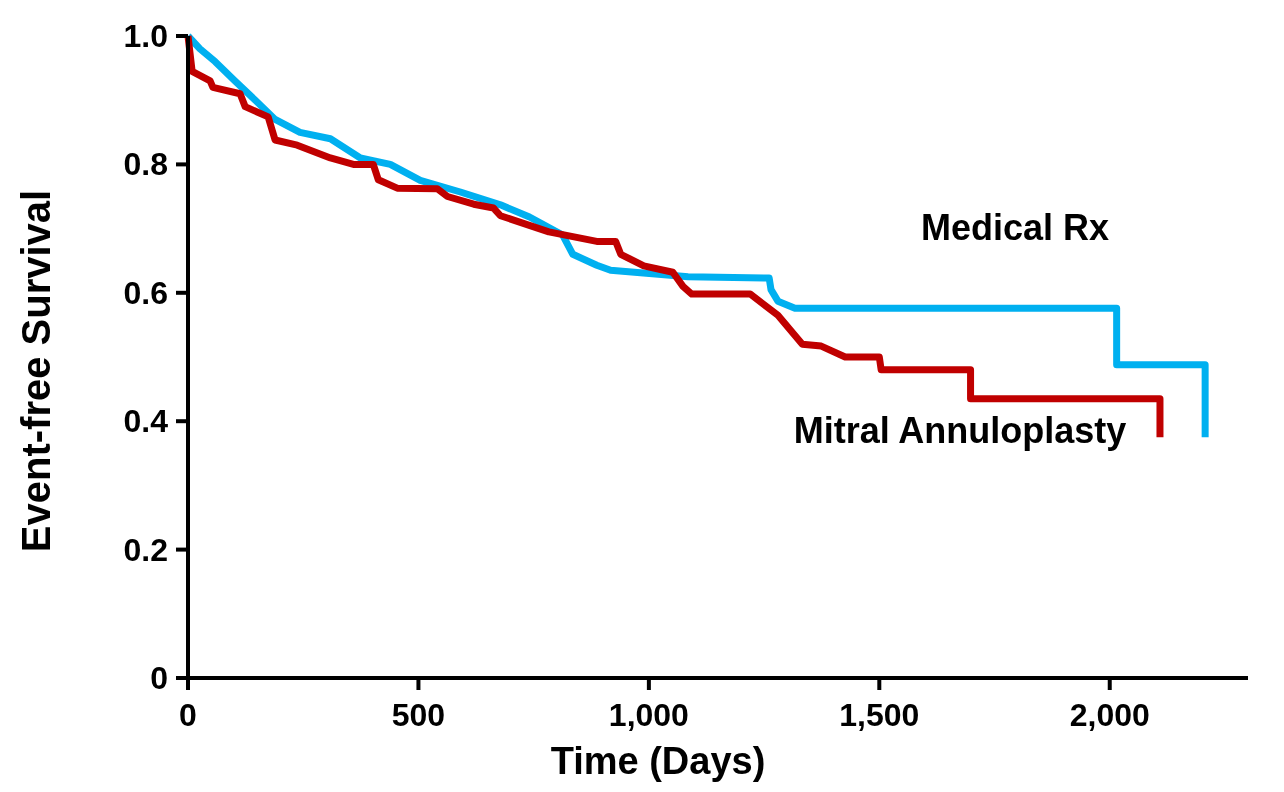 The width and height of the screenshot is (1284, 792). What do you see at coordinates (188, 715) in the screenshot?
I see `x-tick-label: 0` at bounding box center [188, 715].